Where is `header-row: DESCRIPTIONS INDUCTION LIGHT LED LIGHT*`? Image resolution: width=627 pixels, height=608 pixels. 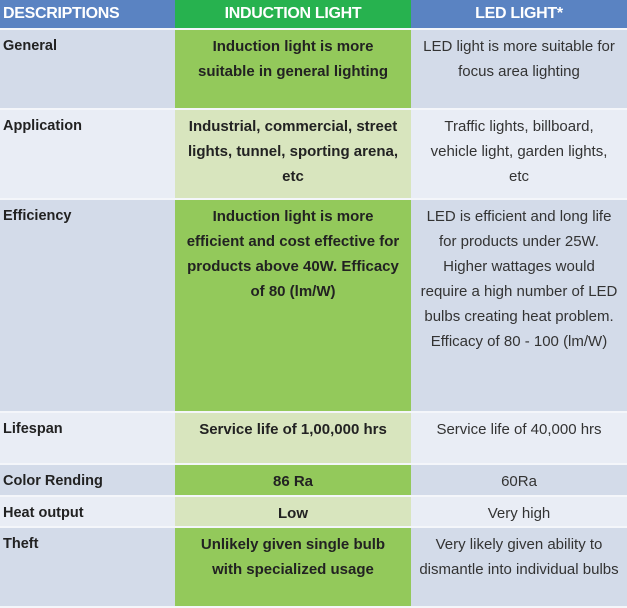
header-row: DESCRIPTIONS INDUCTION LIGHT LED LIGHT* is located at coordinates (313, 15).